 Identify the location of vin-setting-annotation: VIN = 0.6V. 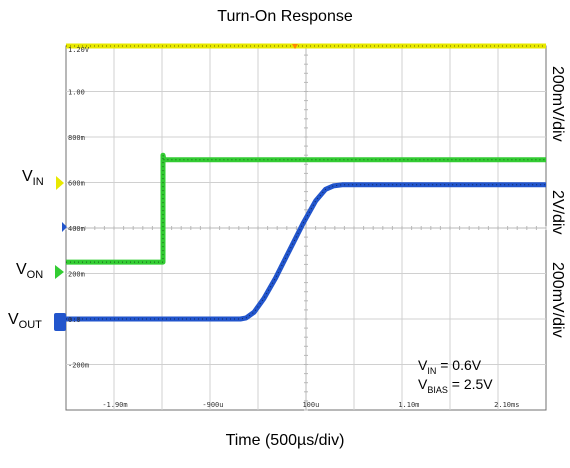
(450, 366).